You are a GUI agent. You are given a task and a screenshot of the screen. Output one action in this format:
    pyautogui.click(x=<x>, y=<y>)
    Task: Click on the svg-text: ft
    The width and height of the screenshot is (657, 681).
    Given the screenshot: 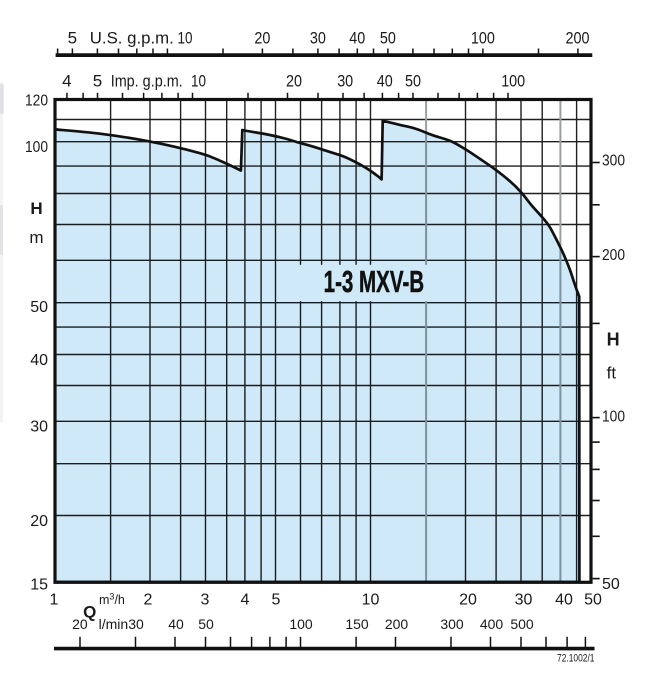 What is the action you would take?
    pyautogui.click(x=612, y=373)
    